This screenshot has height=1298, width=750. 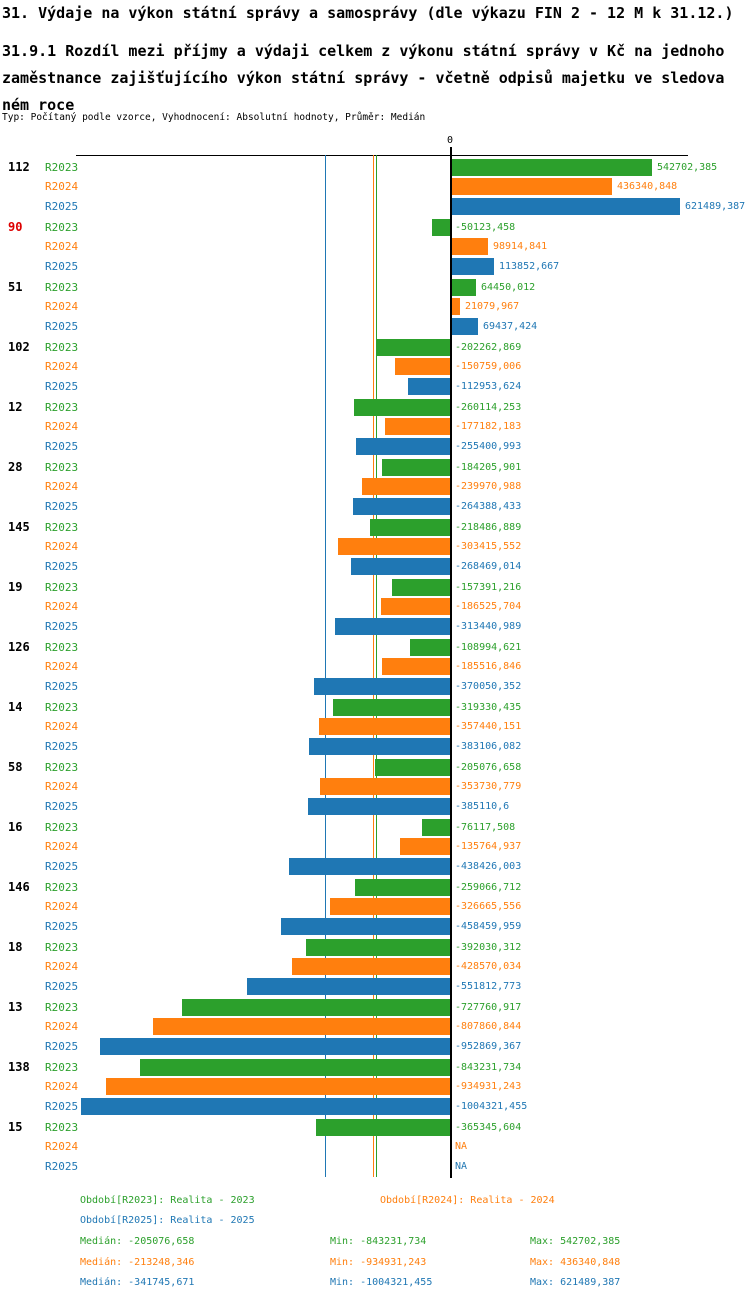 What do you see at coordinates (19, 1067) in the screenshot?
I see `group-label: 138` at bounding box center [19, 1067].